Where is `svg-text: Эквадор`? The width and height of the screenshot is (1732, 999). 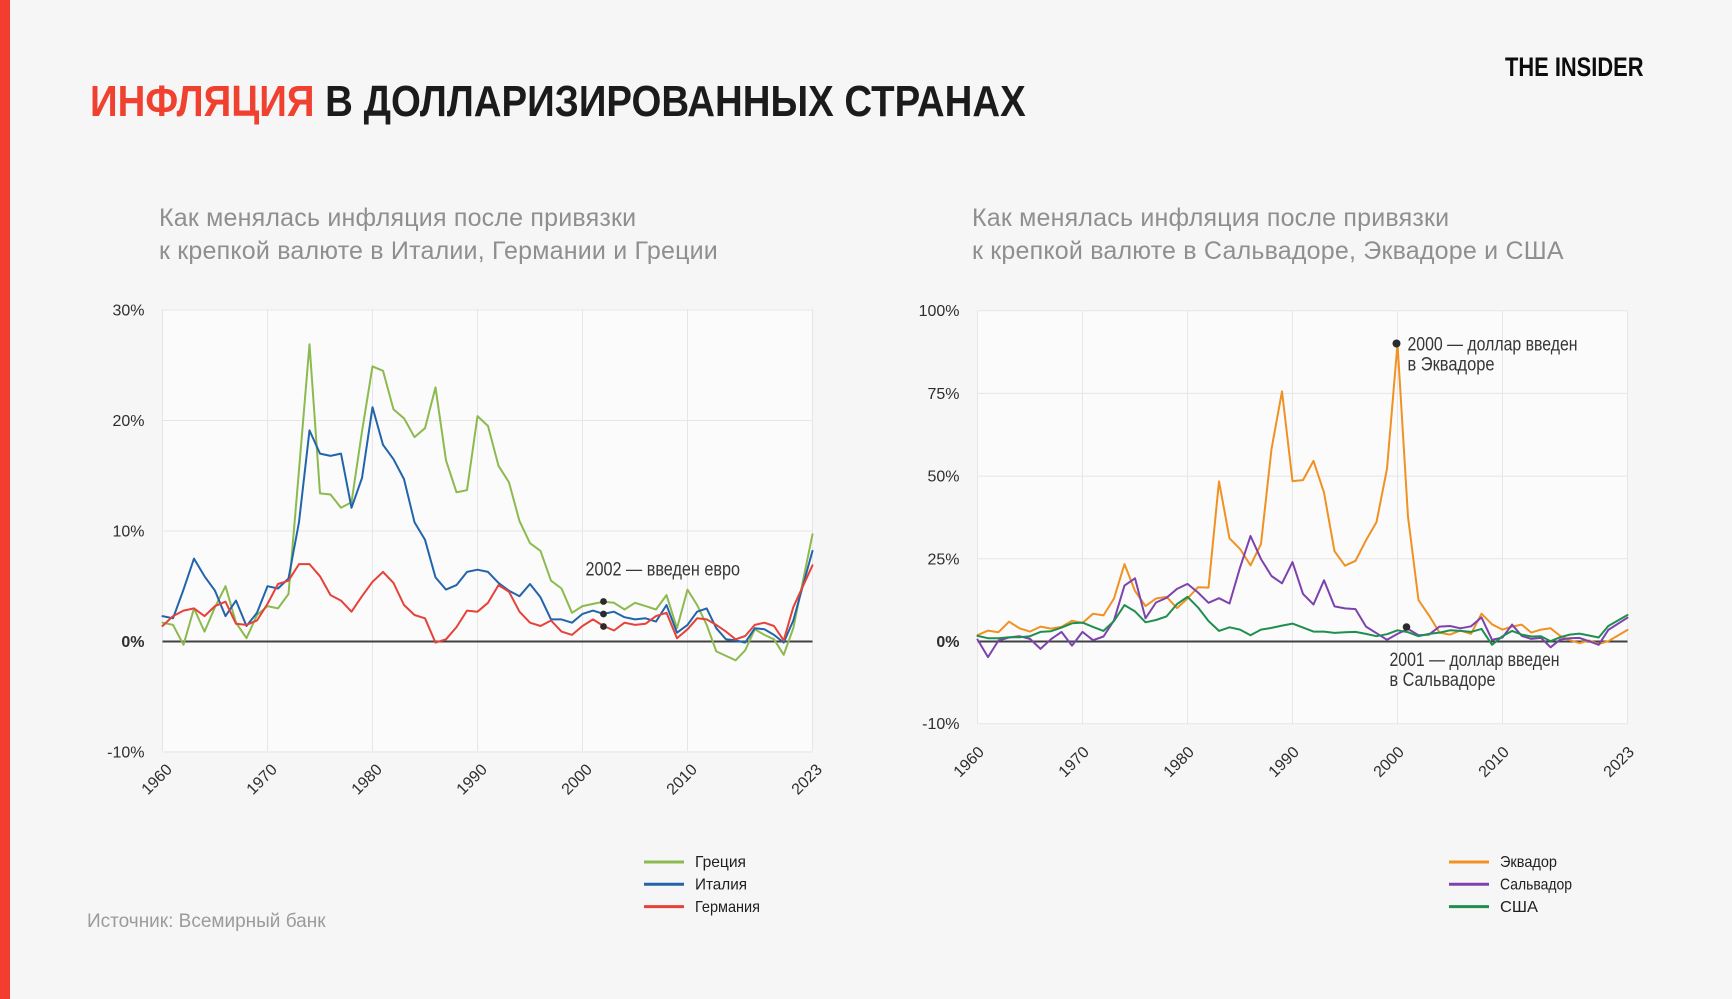 svg-text: Эквадор is located at coordinates (1528, 862).